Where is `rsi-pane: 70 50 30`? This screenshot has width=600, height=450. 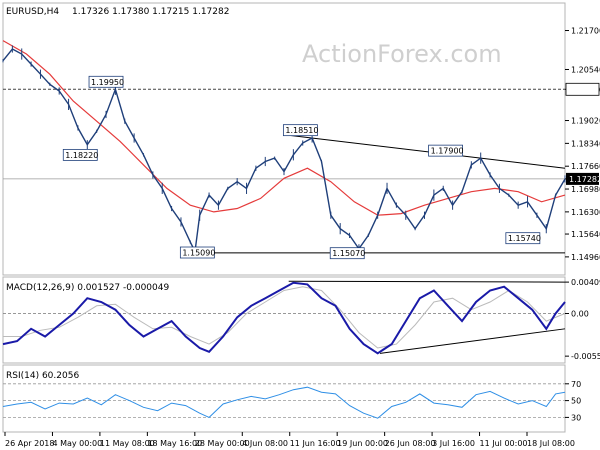
rsi-pane: 70 50 30 is located at coordinates (291, 401).